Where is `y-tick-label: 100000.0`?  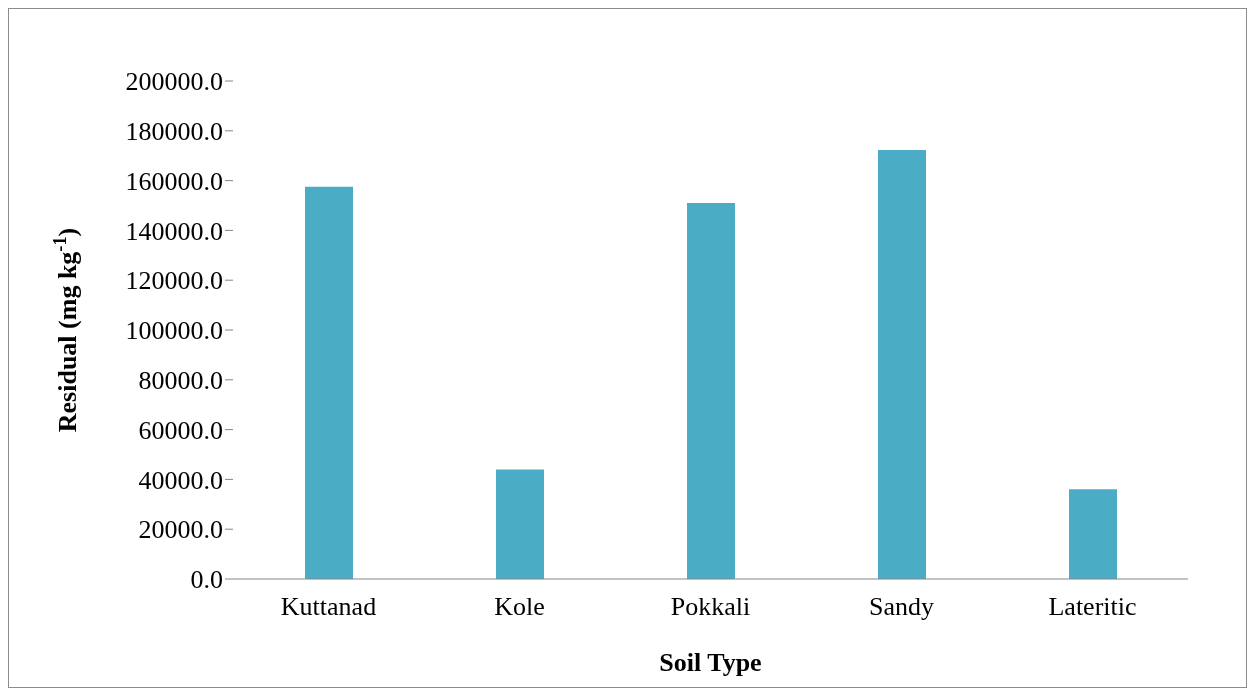
y-tick-label: 100000.0 is located at coordinates (174, 331).